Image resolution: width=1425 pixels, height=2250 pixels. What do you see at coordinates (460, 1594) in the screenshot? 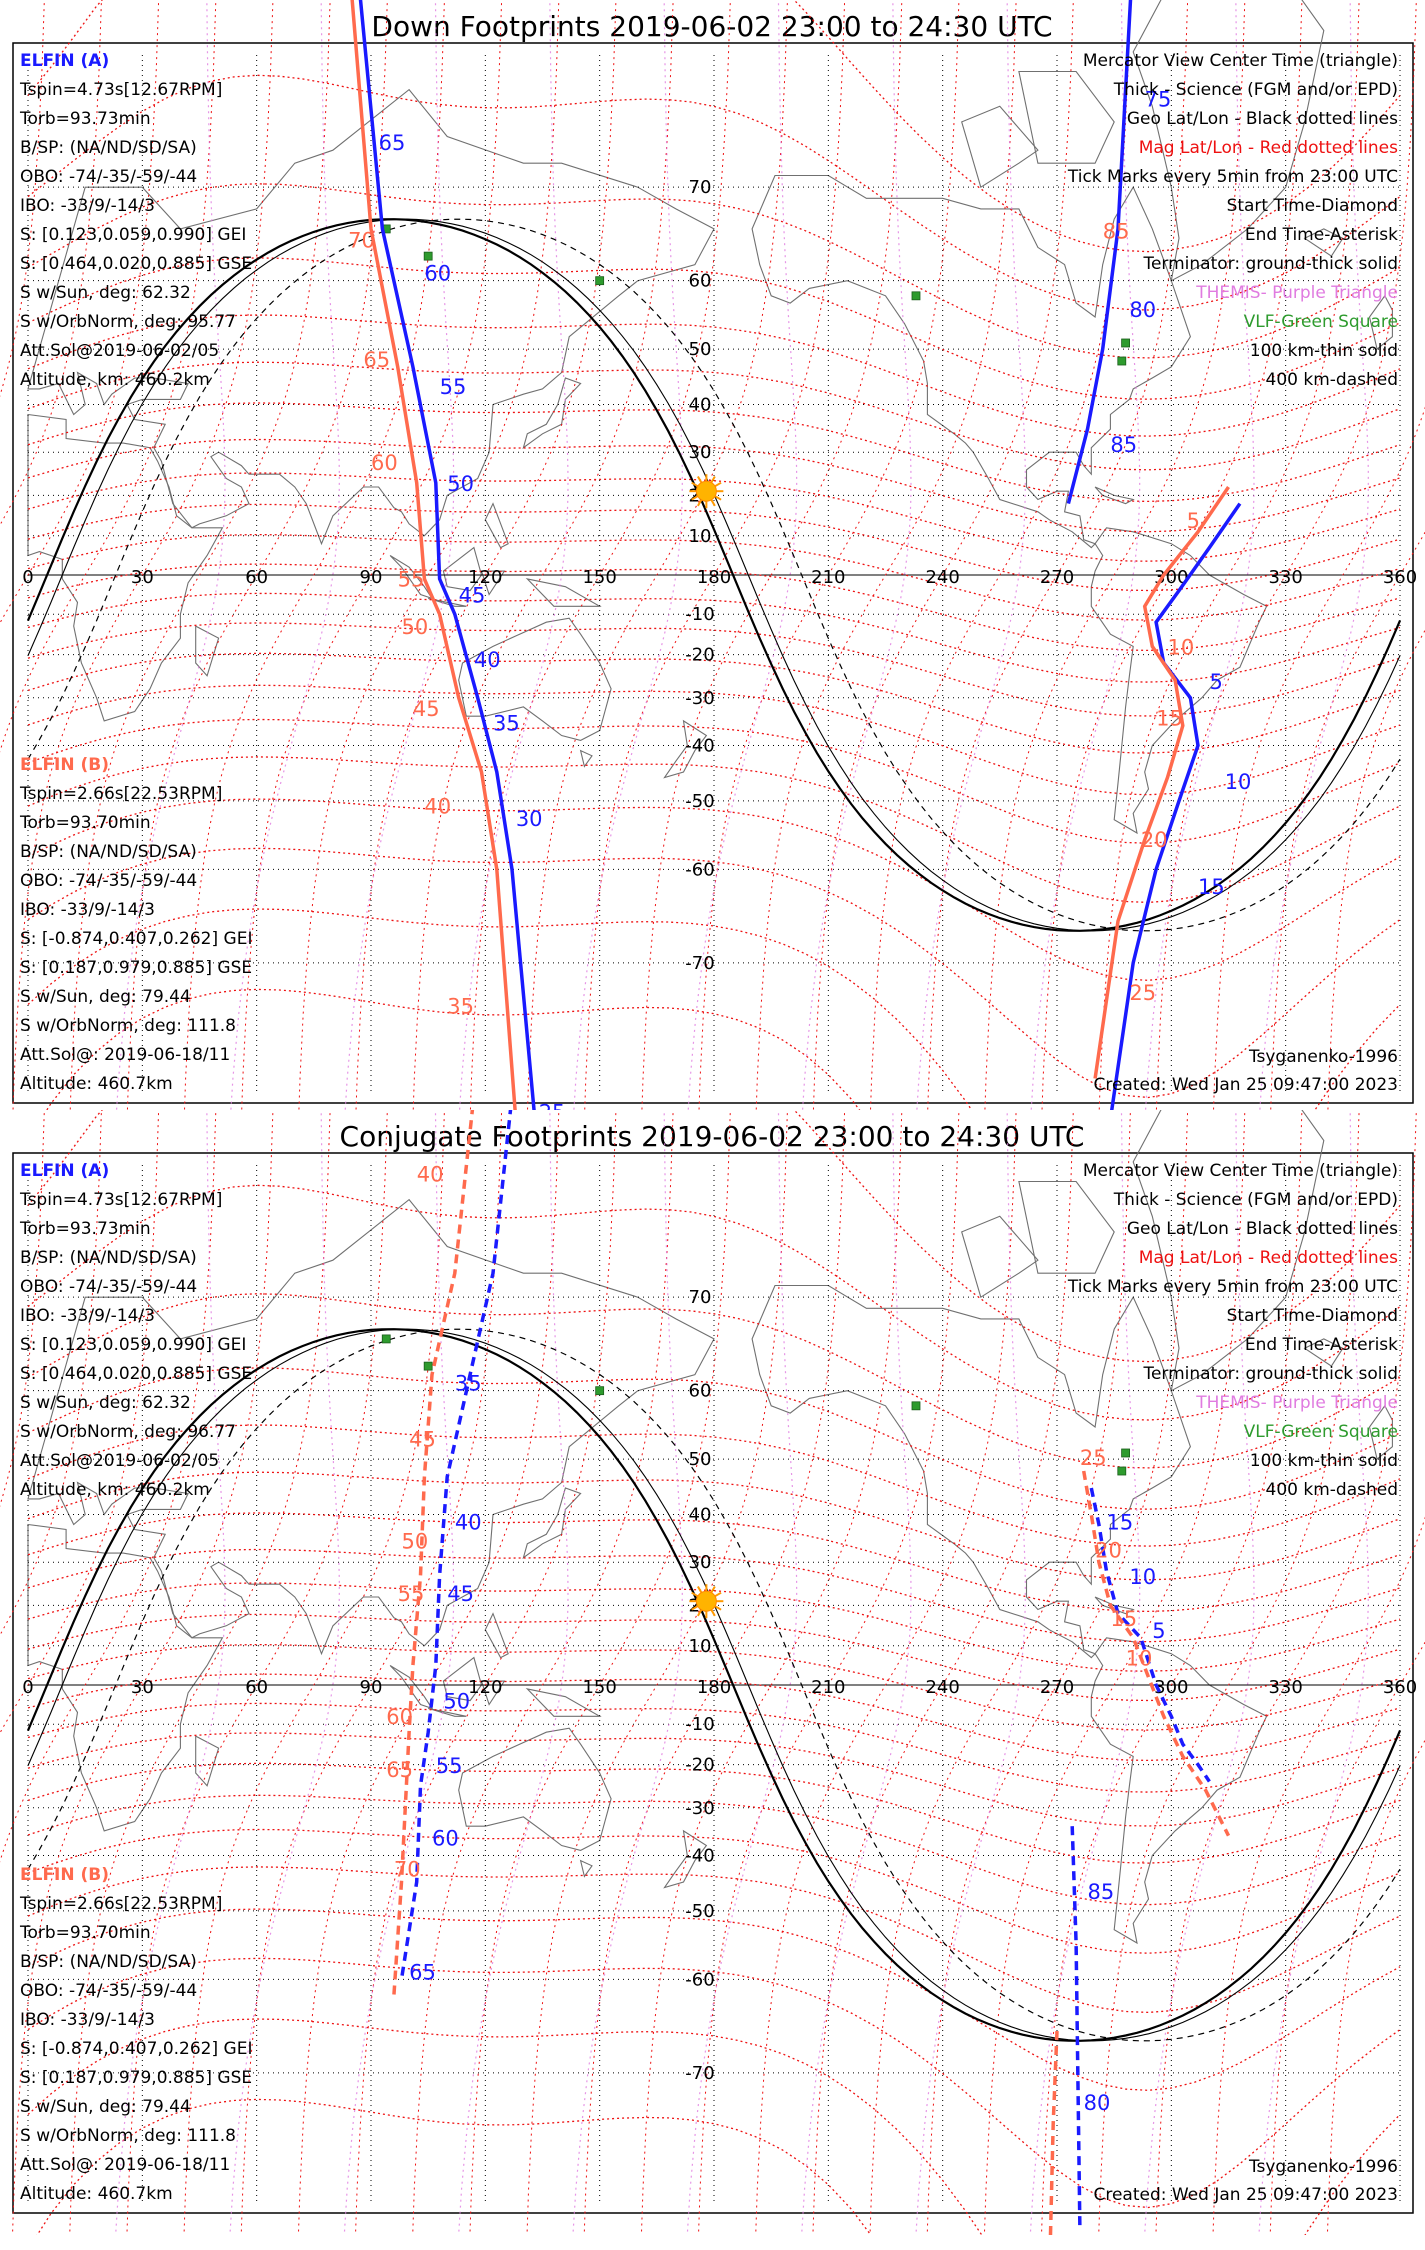
I see `elfin-a-time-tick: 45` at bounding box center [460, 1594].